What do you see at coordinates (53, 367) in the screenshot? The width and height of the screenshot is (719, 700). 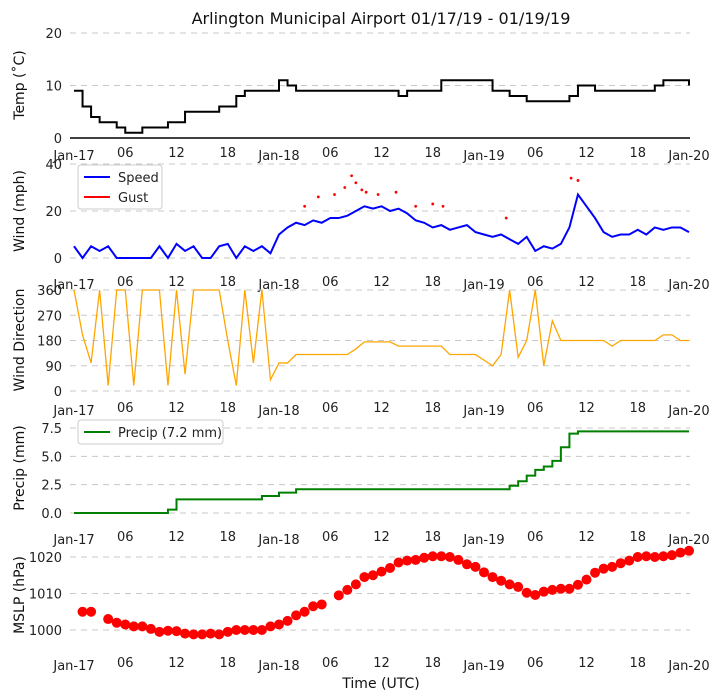 I see `y-tick-label: 90` at bounding box center [53, 367].